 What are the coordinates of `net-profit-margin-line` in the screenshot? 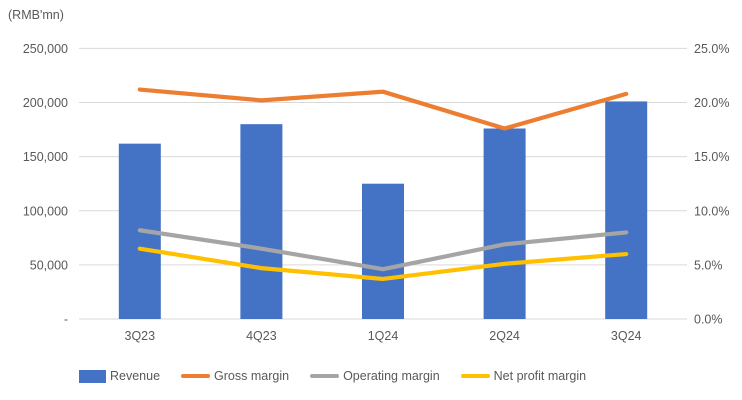 It's located at (383, 264).